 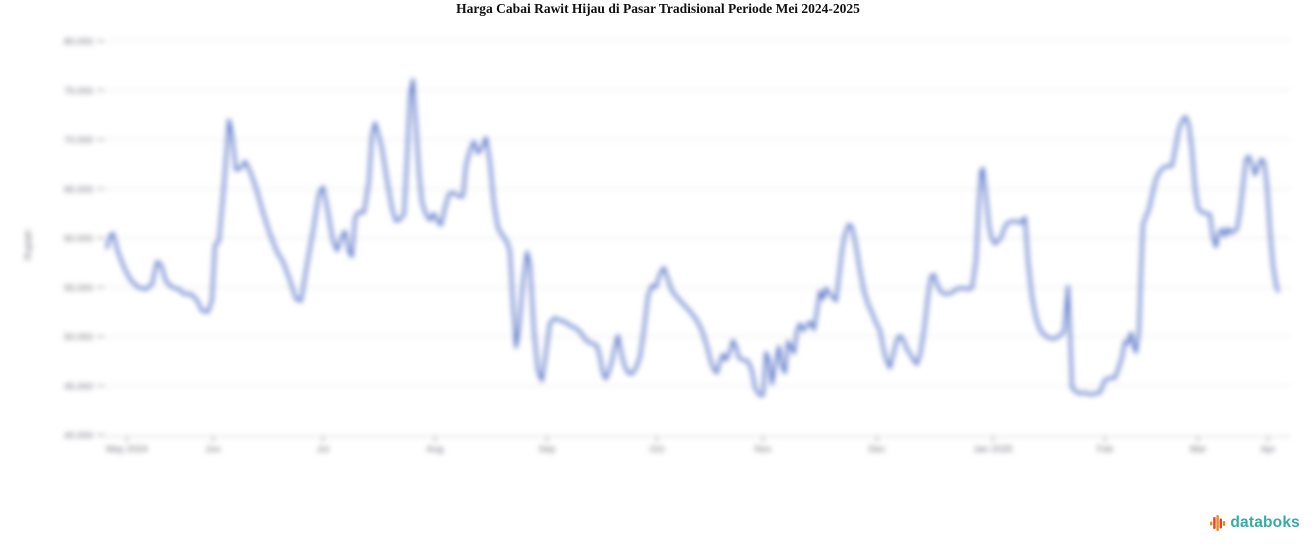 What do you see at coordinates (763, 449) in the screenshot?
I see `x-tick-label: Nov` at bounding box center [763, 449].